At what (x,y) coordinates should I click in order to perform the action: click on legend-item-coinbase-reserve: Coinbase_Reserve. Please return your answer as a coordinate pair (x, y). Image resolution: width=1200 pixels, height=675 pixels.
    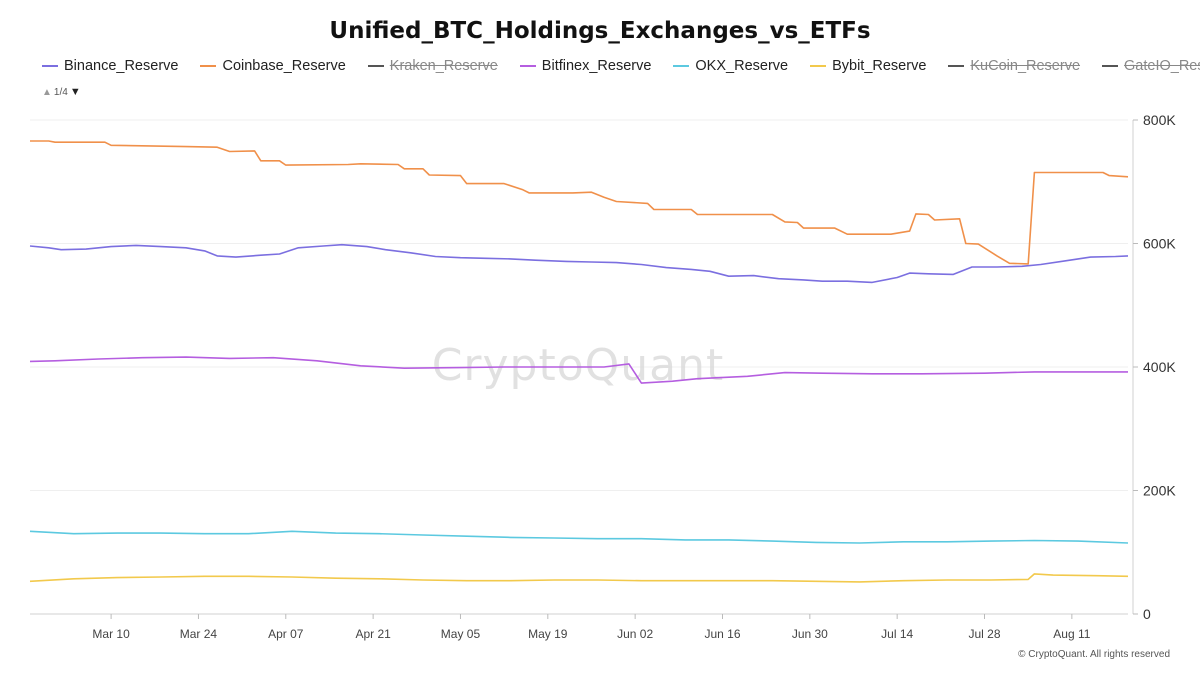
    Looking at the image, I should click on (273, 66).